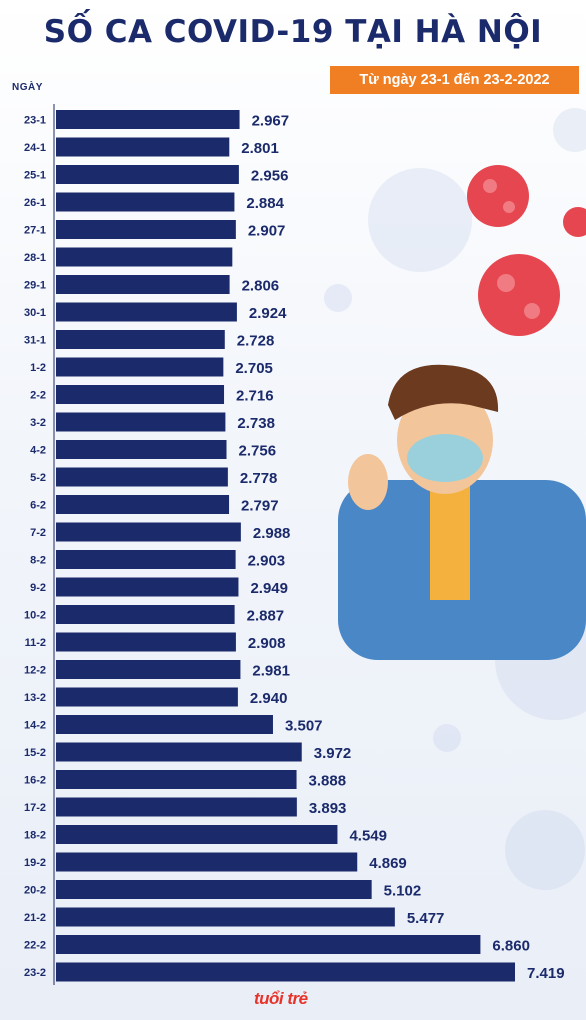 Image resolution: width=586 pixels, height=1020 pixels. What do you see at coordinates (38, 451) in the screenshot?
I see `tick-label: 4-2` at bounding box center [38, 451].